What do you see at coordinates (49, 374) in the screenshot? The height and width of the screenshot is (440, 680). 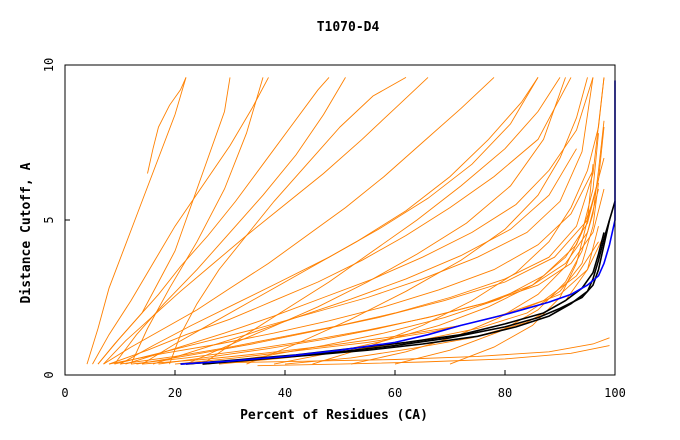 I see `y-tick-label-0: 0` at bounding box center [49, 374].